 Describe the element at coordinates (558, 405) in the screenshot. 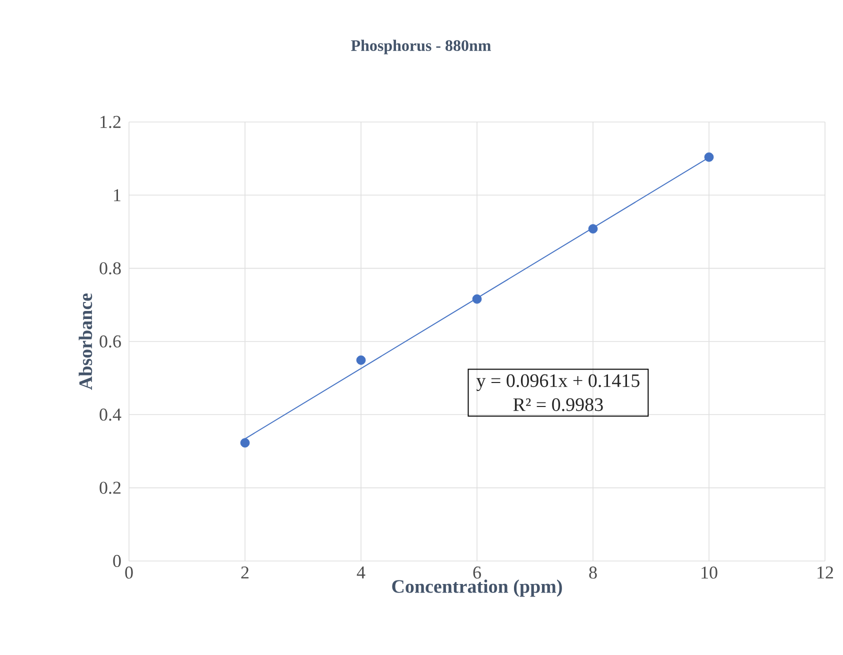

I see `annotation: R² = 0.9983` at that location.